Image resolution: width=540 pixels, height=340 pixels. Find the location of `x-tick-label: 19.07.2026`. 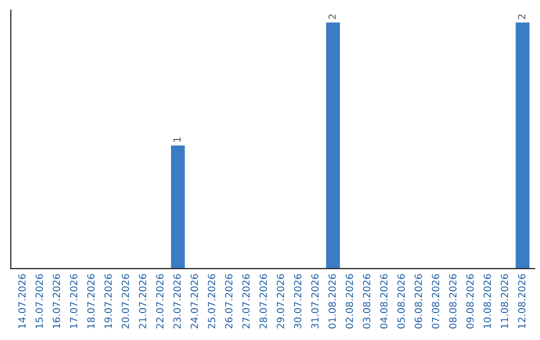

x-tick-label: 19.07.2026 is located at coordinates (108, 301).